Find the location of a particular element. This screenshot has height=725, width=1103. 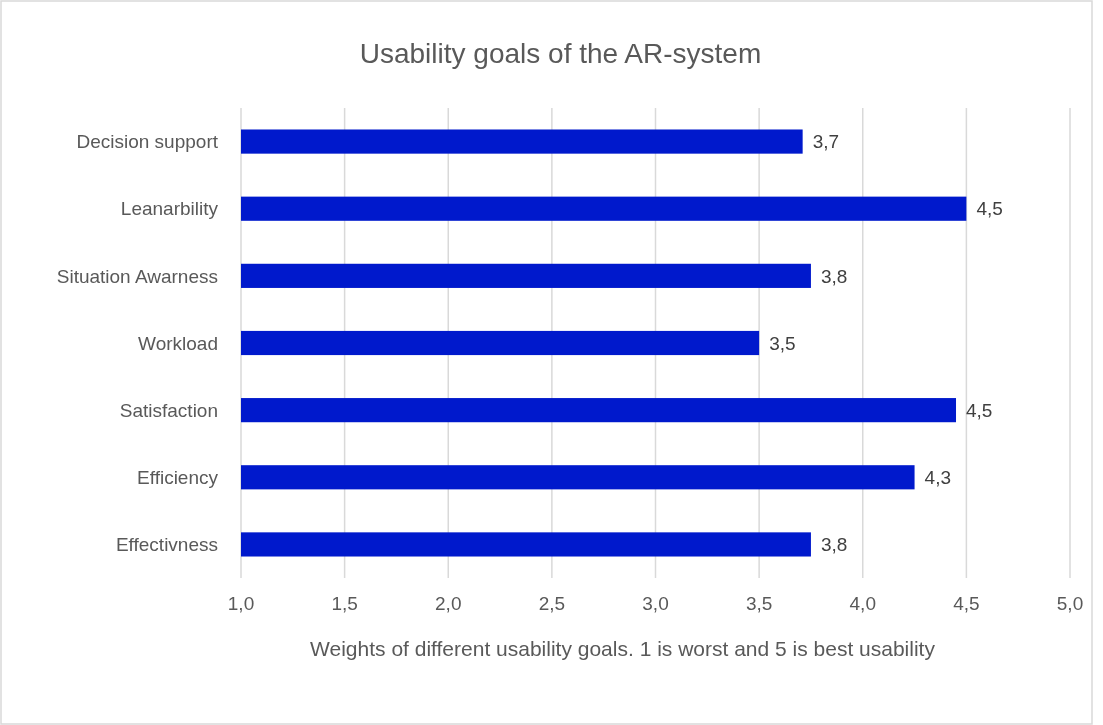

y-tick-label: Workload is located at coordinates (178, 343).